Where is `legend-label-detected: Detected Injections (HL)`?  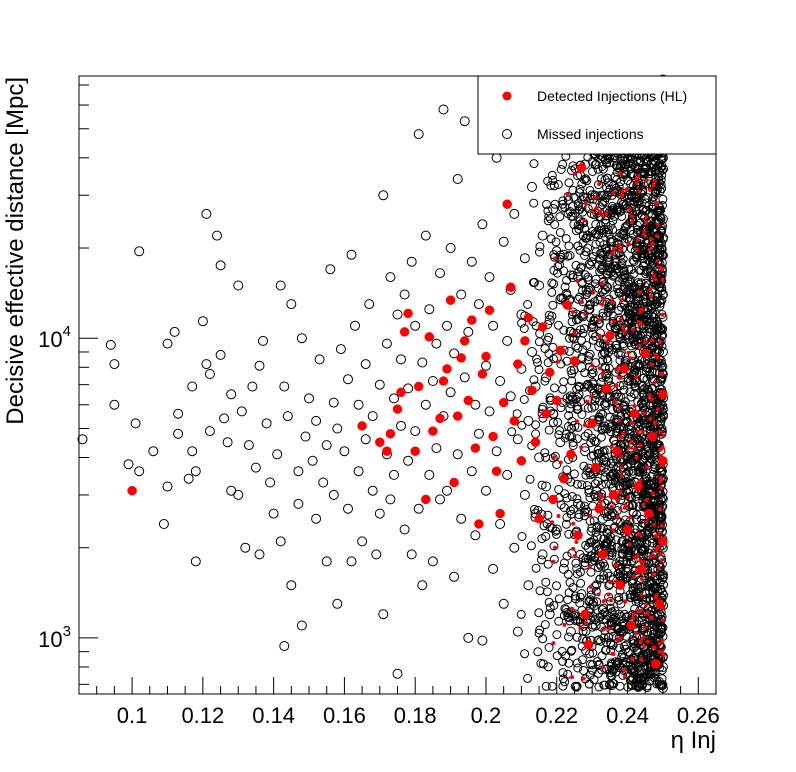
legend-label-detected: Detected Injections (HL) is located at coordinates (612, 96).